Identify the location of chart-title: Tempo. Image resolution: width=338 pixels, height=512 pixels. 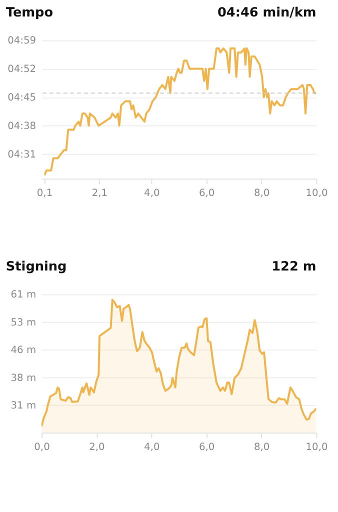
(30, 13).